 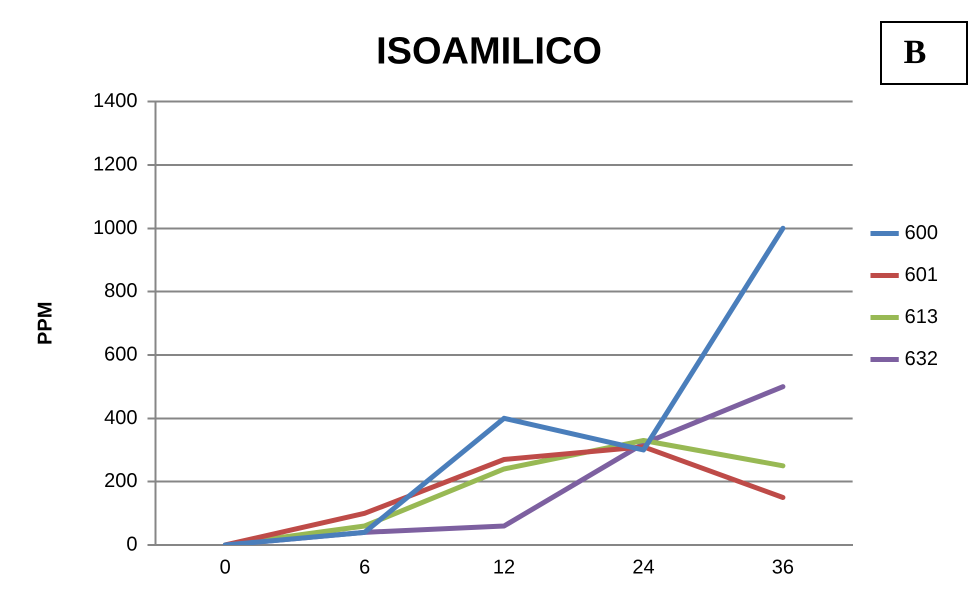 What do you see at coordinates (115, 164) in the screenshot?
I see `y-tick-label: 1200` at bounding box center [115, 164].